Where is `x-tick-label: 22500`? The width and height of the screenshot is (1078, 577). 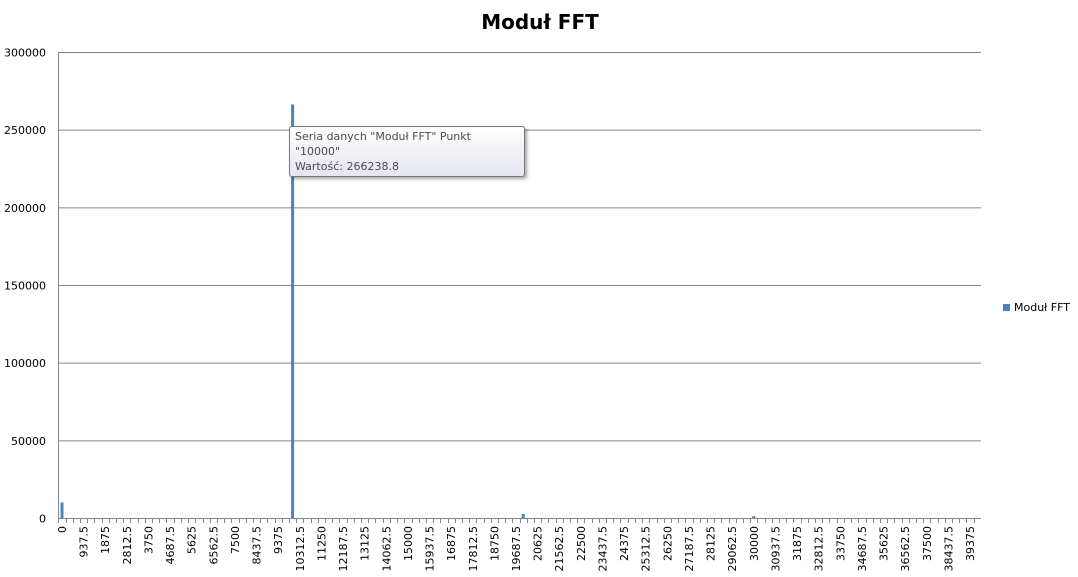 x-tick-label: 22500 is located at coordinates (581, 543).